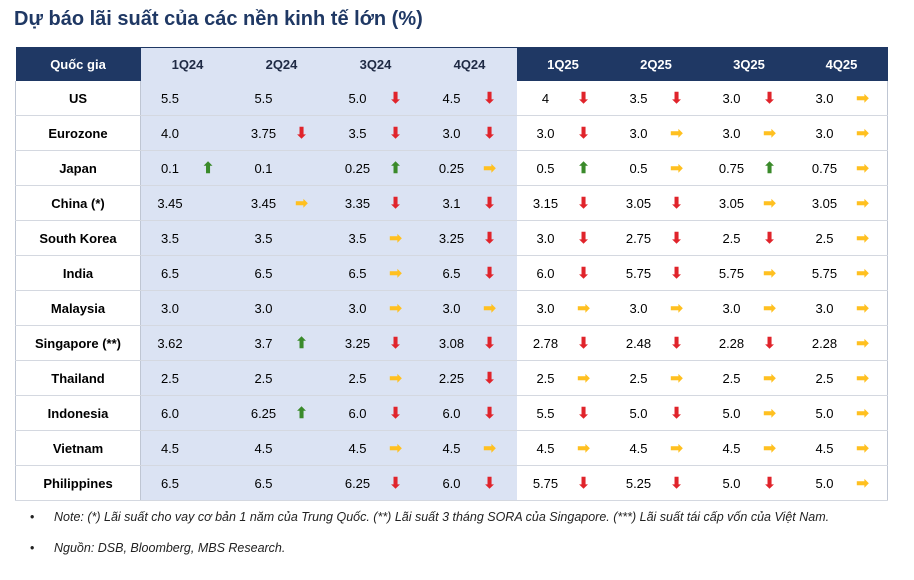 This screenshot has width=914, height=580. What do you see at coordinates (749, 413) in the screenshot?
I see `rate-cell: 5.0 ➡` at bounding box center [749, 413].